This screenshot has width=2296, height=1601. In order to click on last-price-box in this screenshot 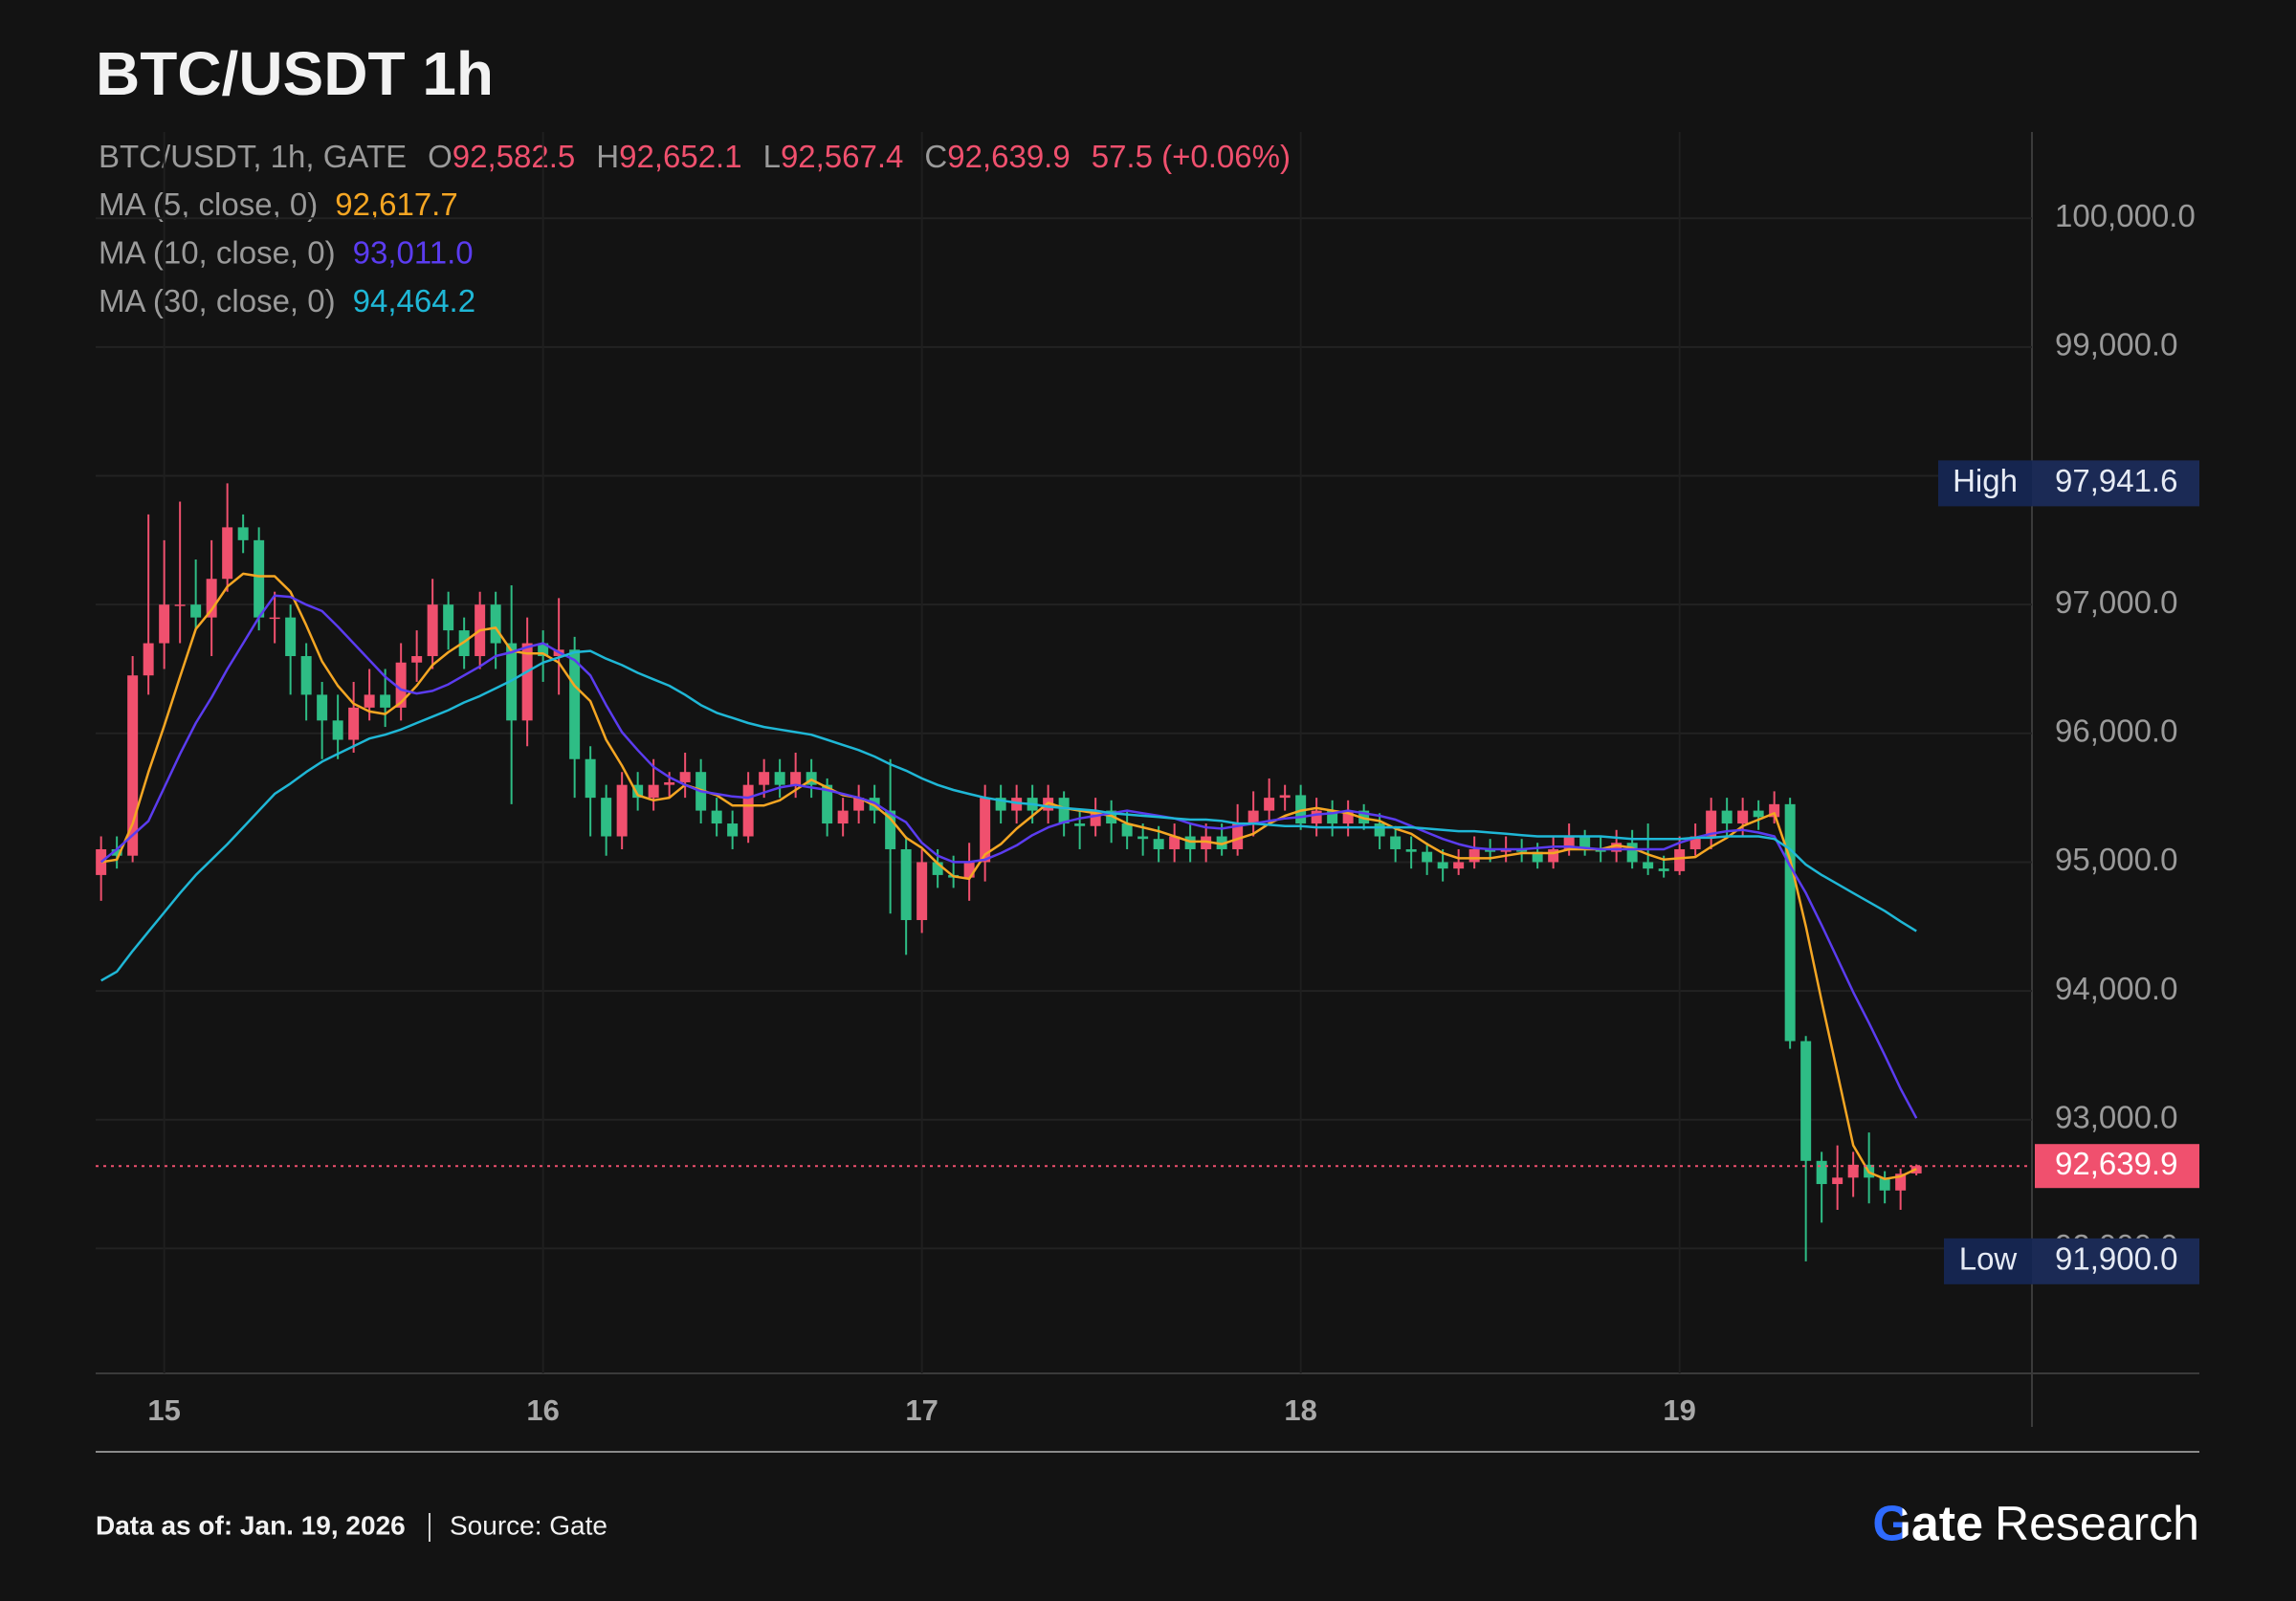, I will do `click(2117, 1167)`.